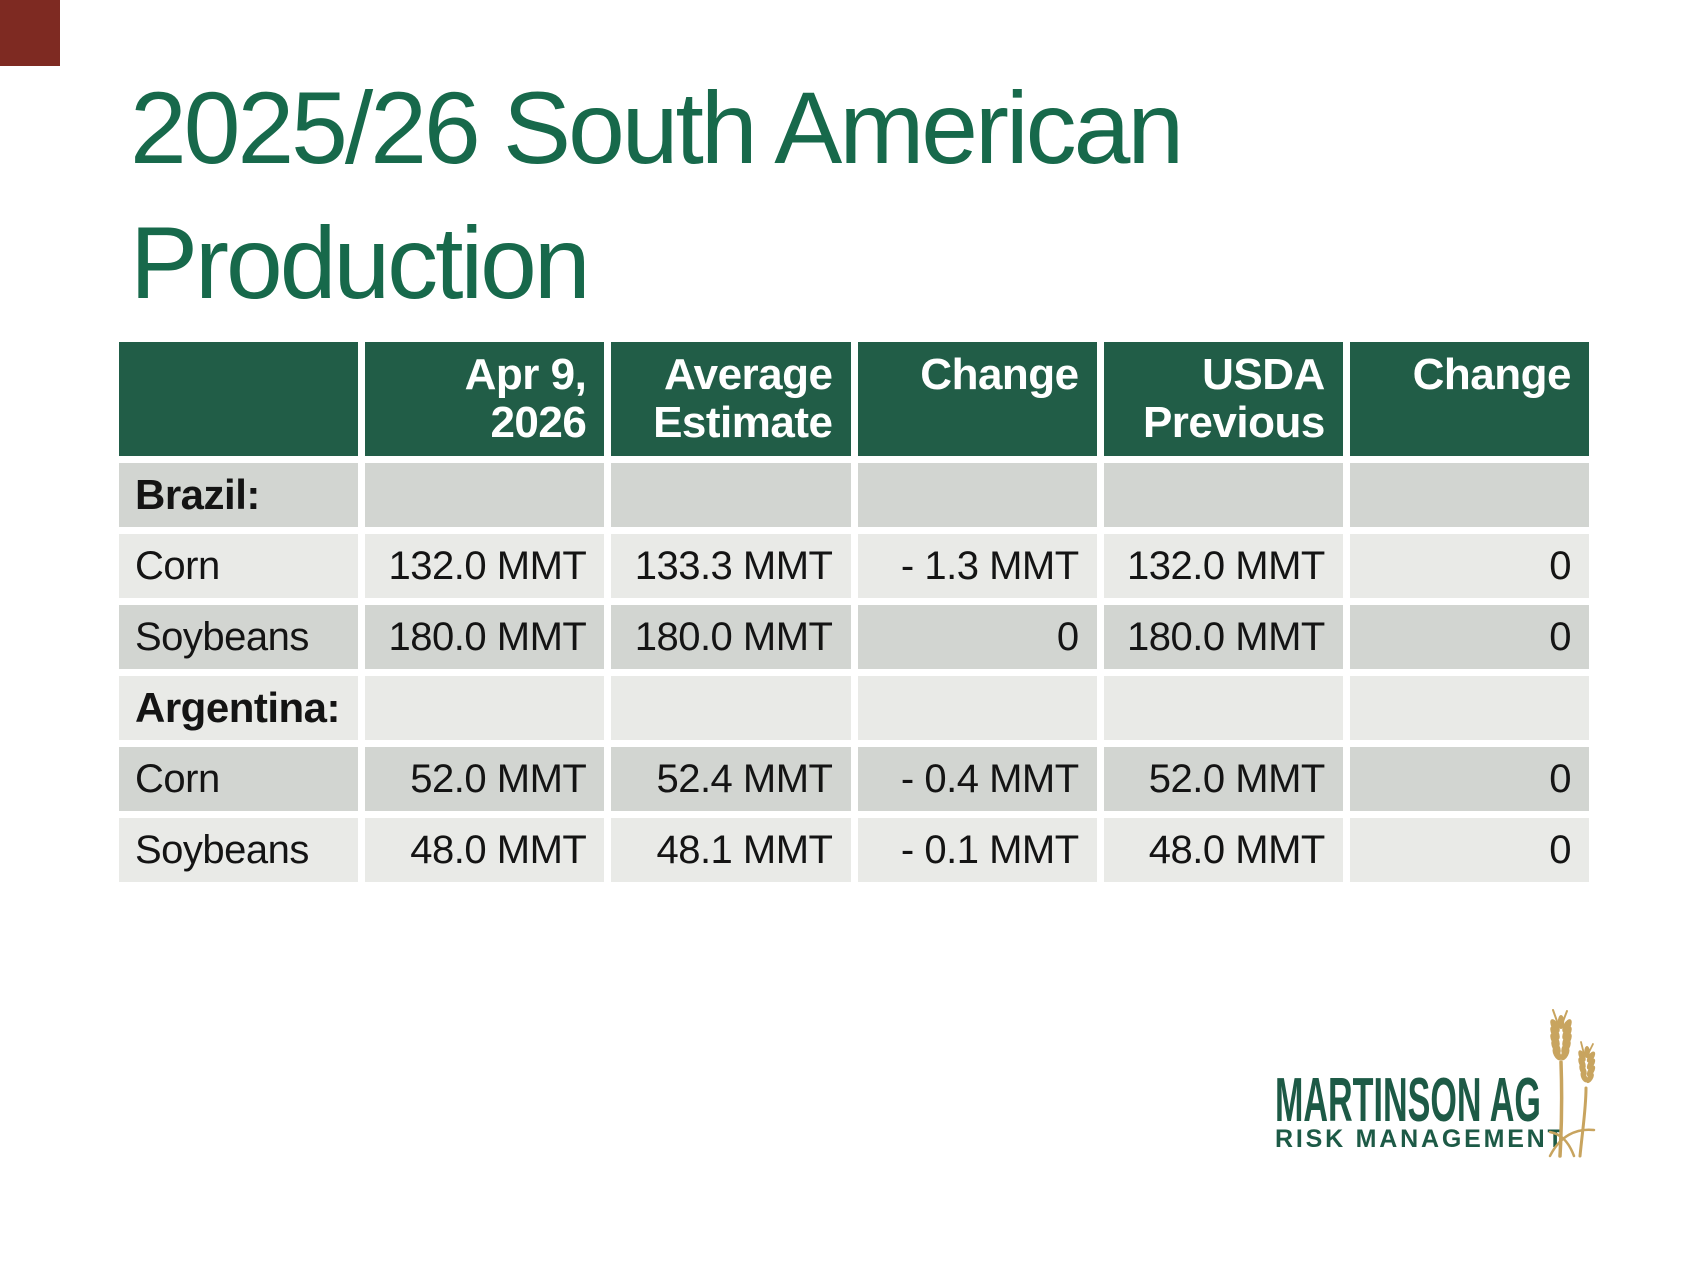 This screenshot has height=1280, width=1707. I want to click on row-brazil-soybeans-change2: 0, so click(1469, 637).